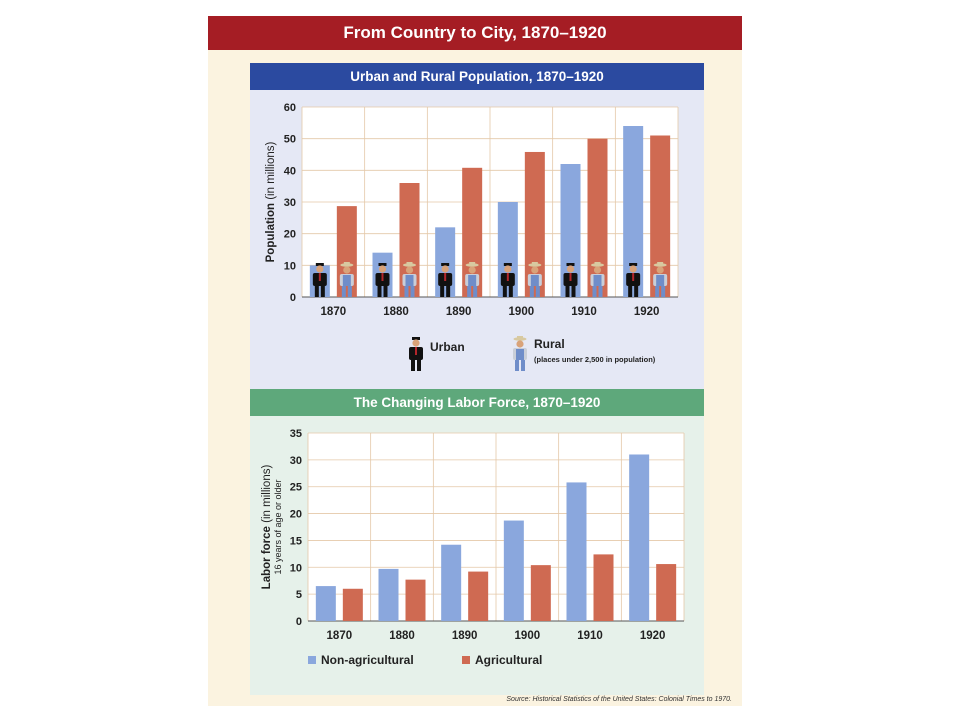 The width and height of the screenshot is (960, 720). Describe the element at coordinates (299, 595) in the screenshot. I see `y-tick-label: 5` at that location.